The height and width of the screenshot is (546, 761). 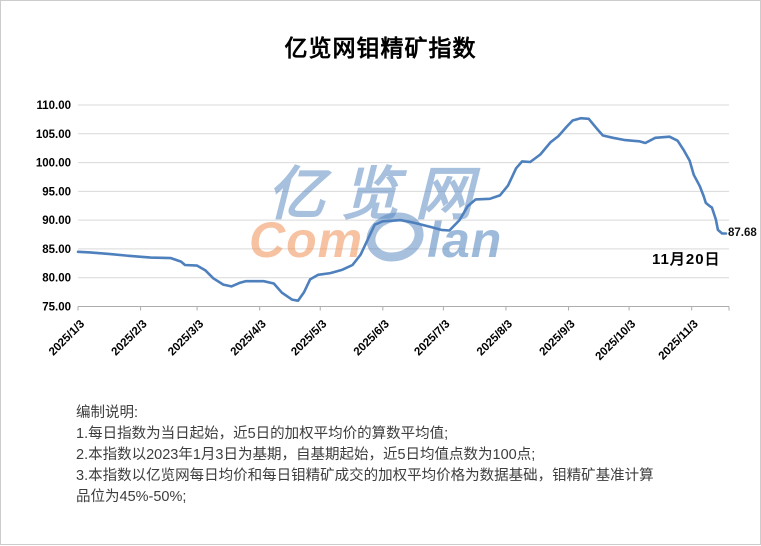 What do you see at coordinates (616, 340) in the screenshot?
I see `x-tick-label: 2025/10/3` at bounding box center [616, 340].